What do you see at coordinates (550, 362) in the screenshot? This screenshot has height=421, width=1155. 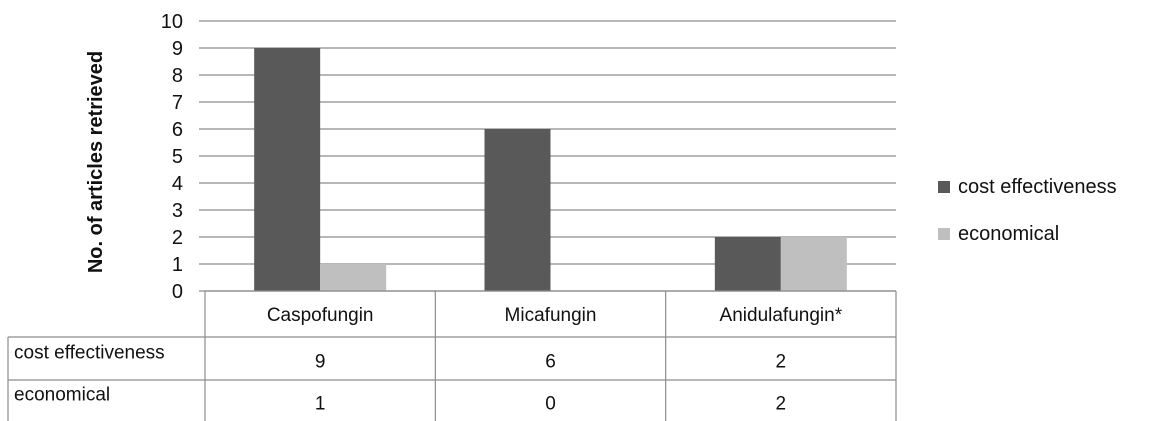 I see `table-cell: 6` at bounding box center [550, 362].